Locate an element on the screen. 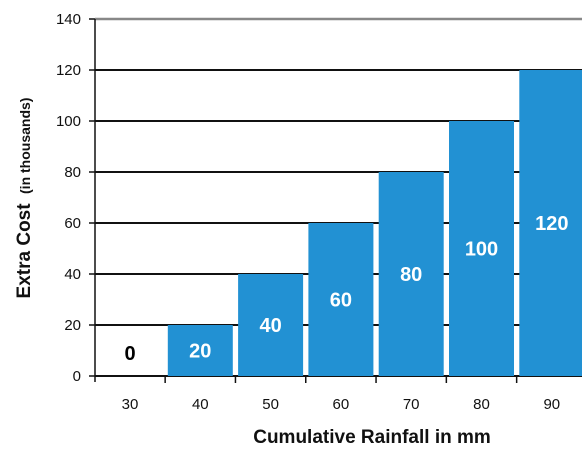  bar-data-label: 120 is located at coordinates (551, 224).